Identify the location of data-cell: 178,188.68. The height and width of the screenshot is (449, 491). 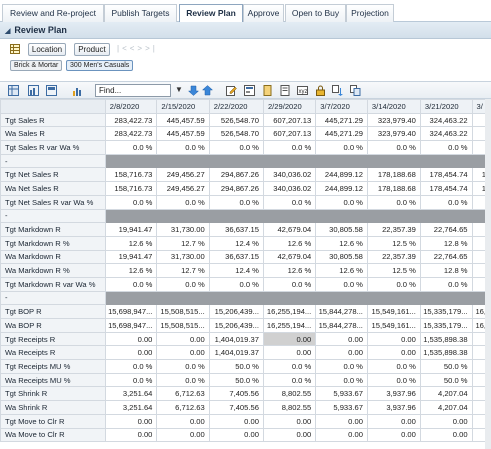
(393, 175).